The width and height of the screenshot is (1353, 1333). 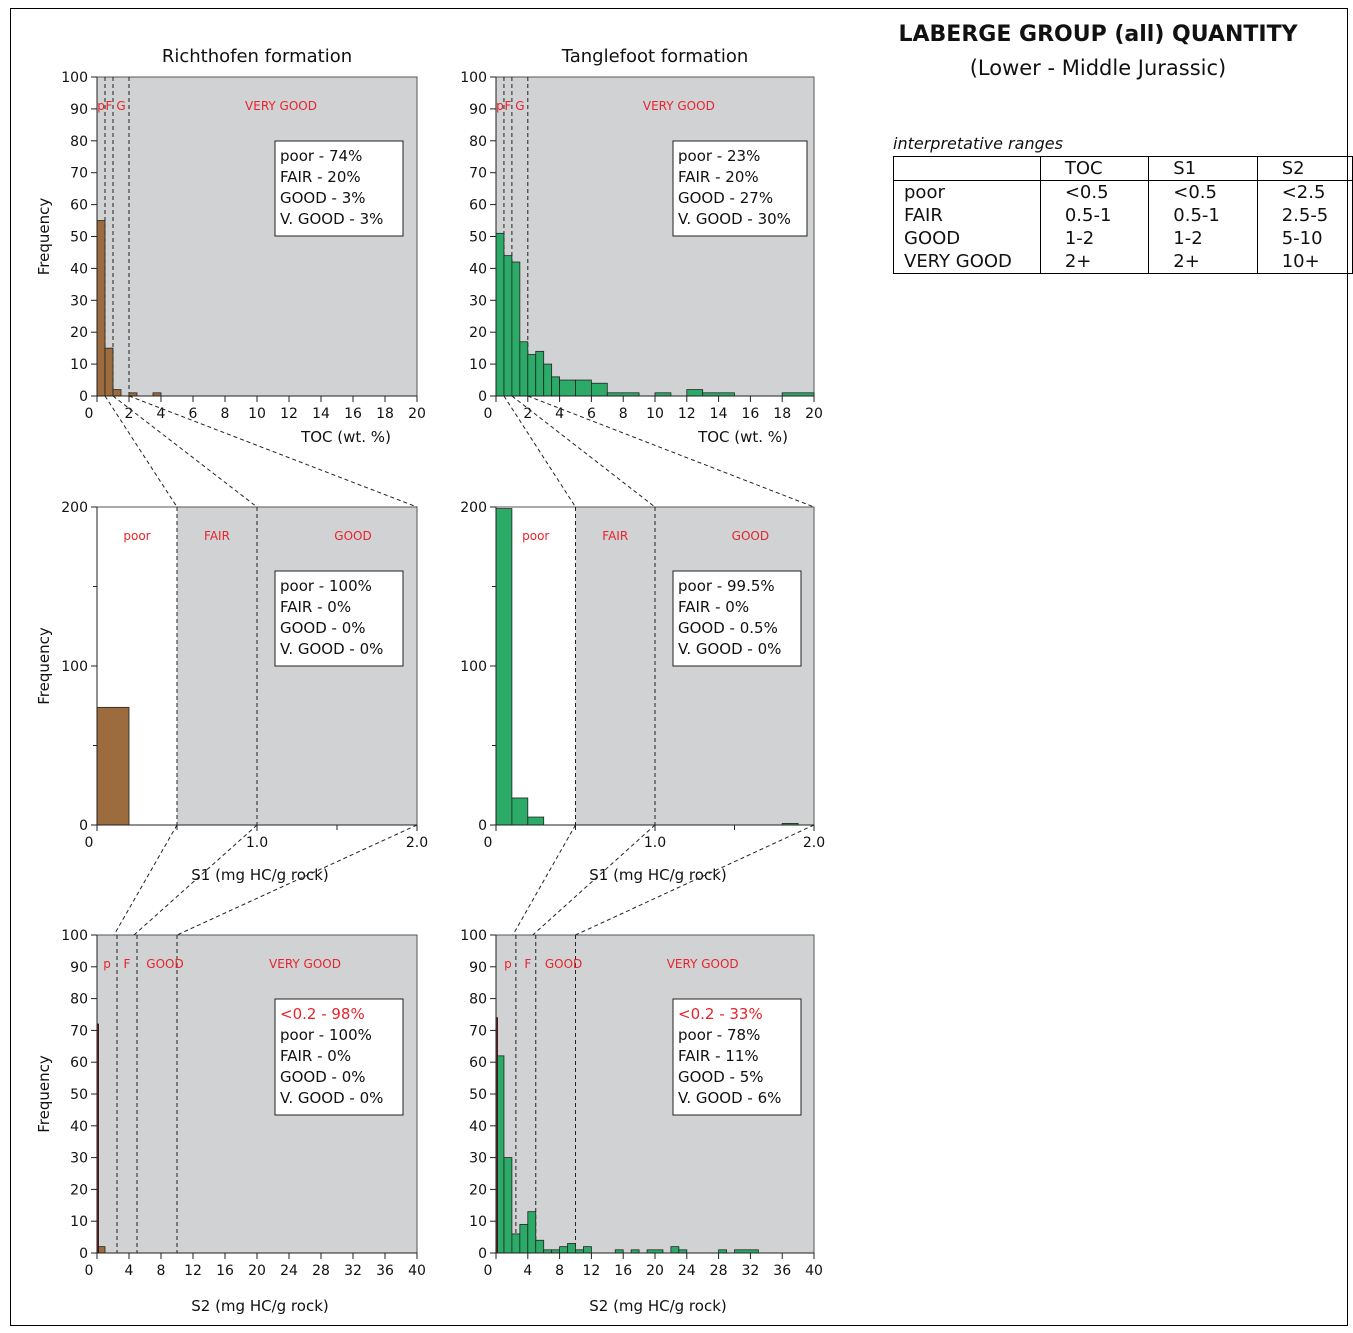 What do you see at coordinates (527, 964) in the screenshot?
I see `class-label: F` at bounding box center [527, 964].